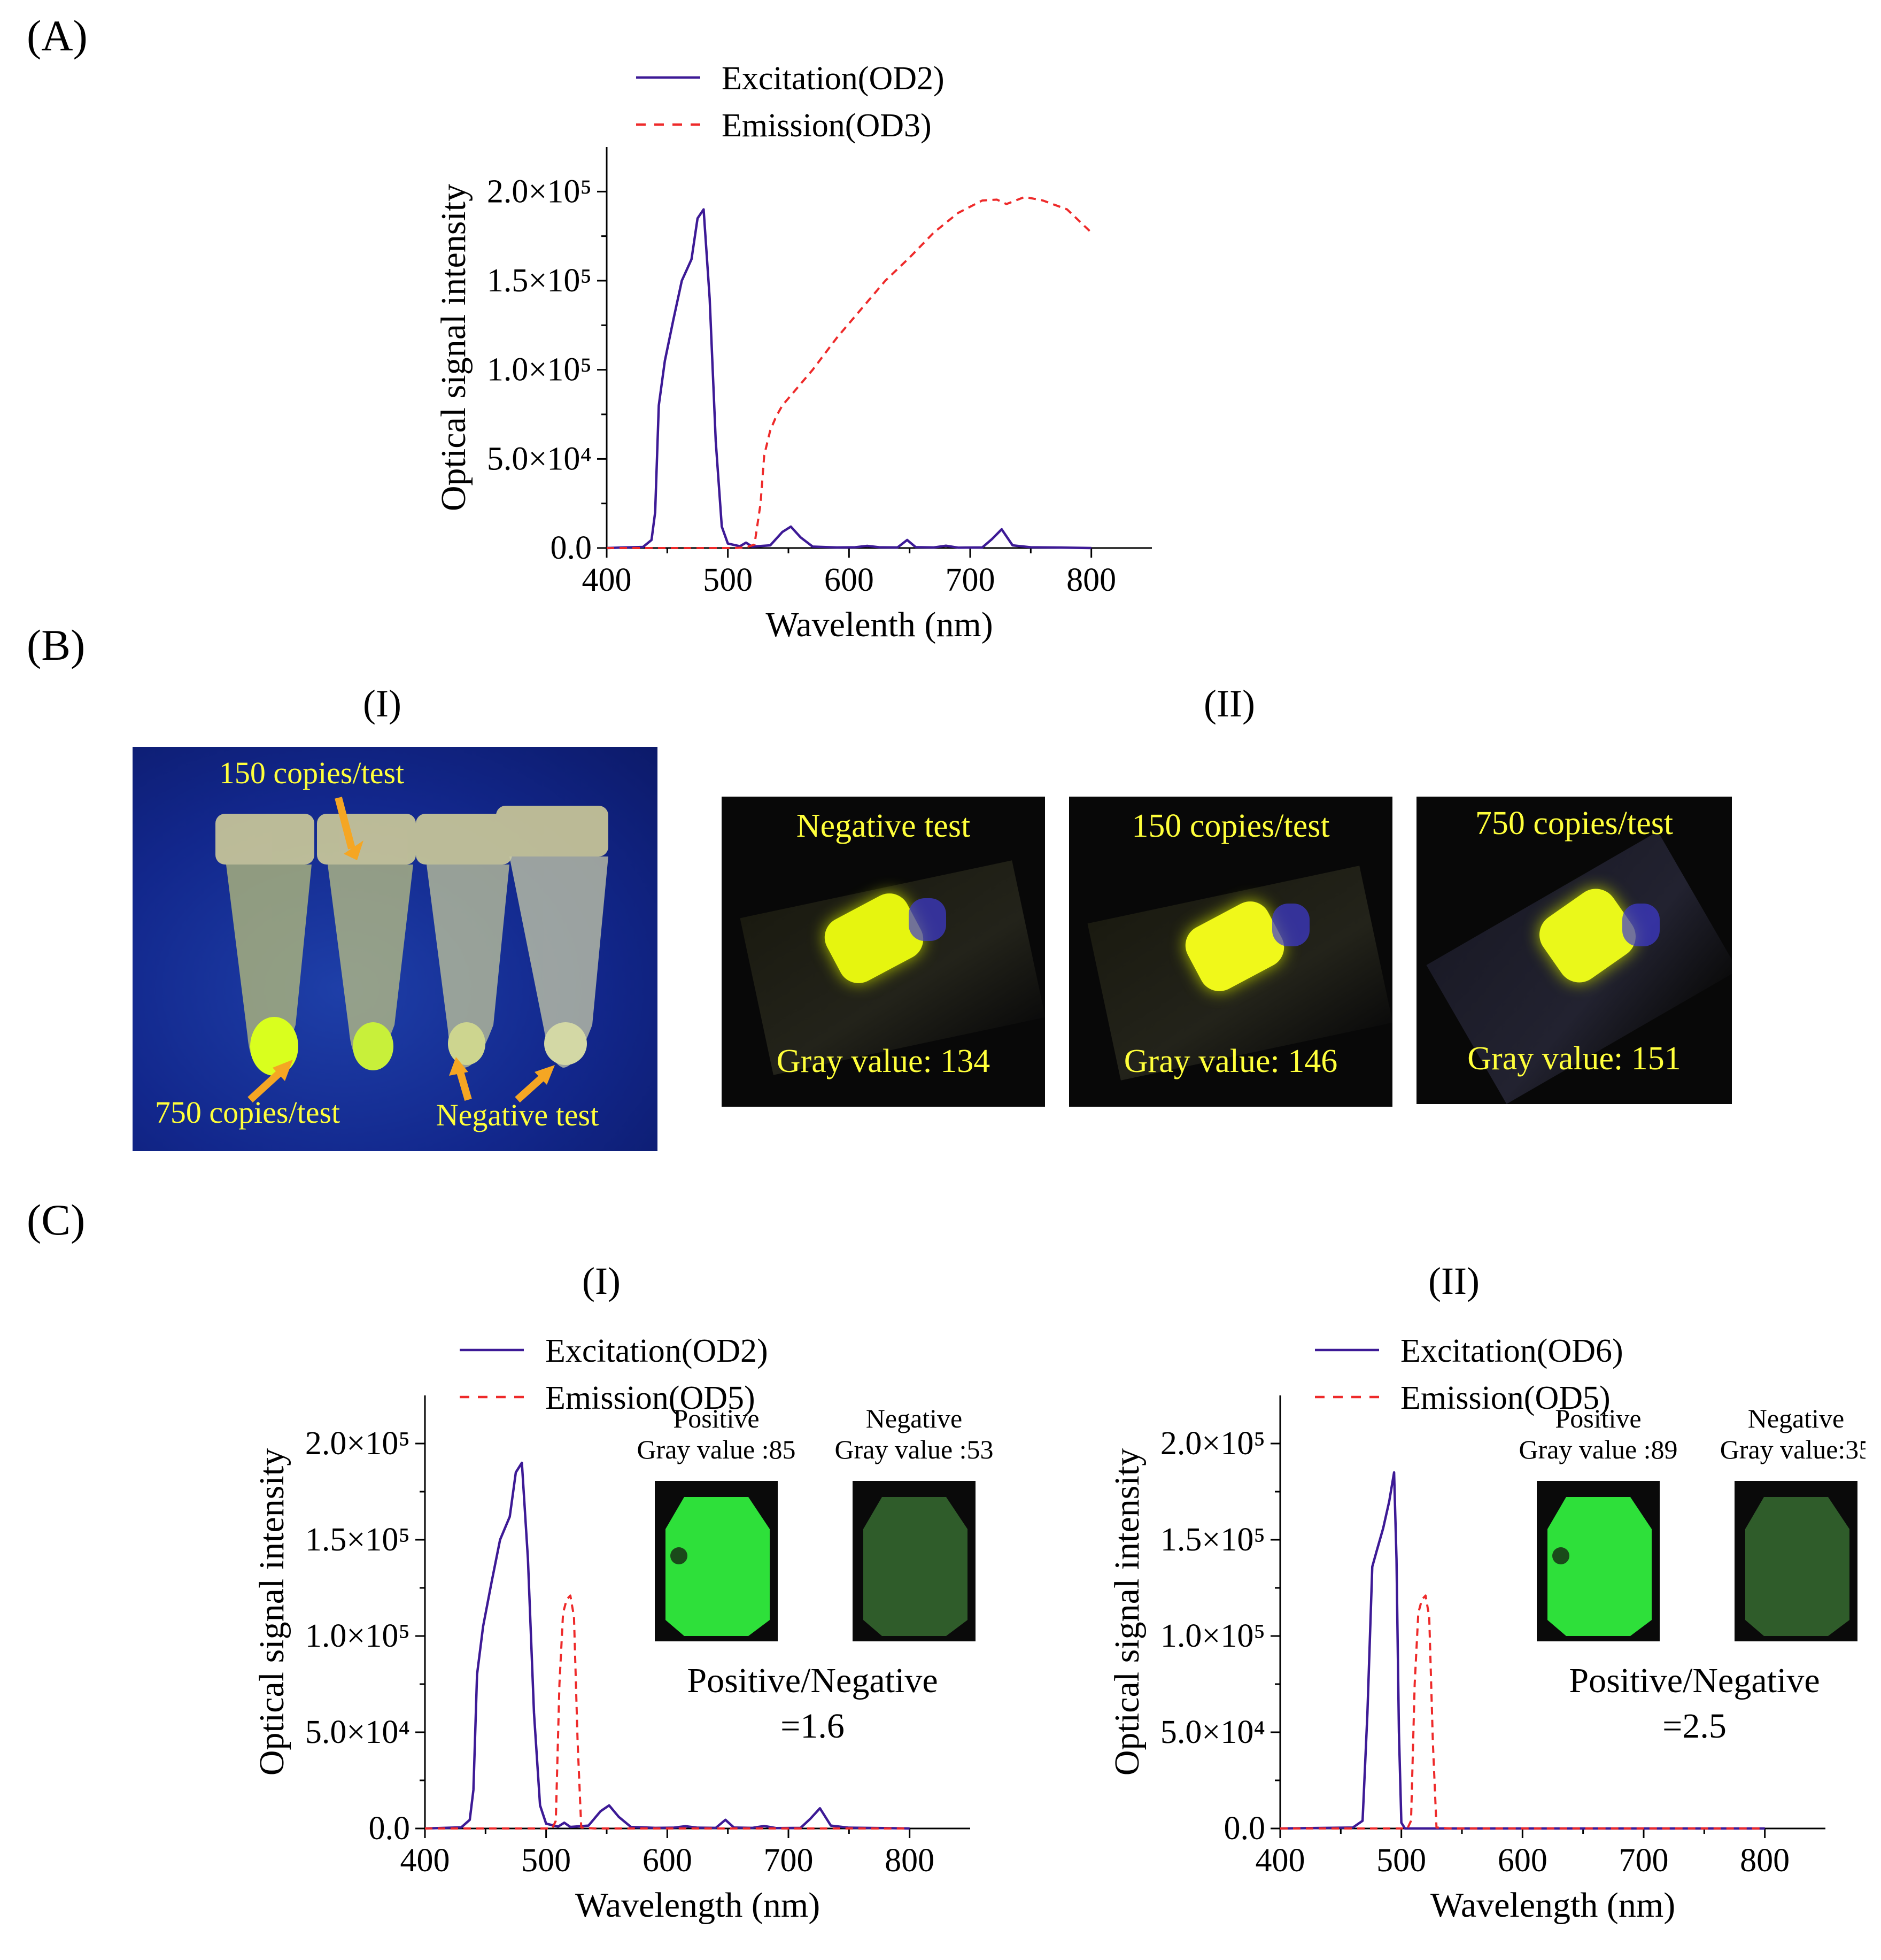 The image size is (1881, 1960). Describe the element at coordinates (247, 1112) in the screenshot. I see `tube-label-750: 750 copies/test` at that location.